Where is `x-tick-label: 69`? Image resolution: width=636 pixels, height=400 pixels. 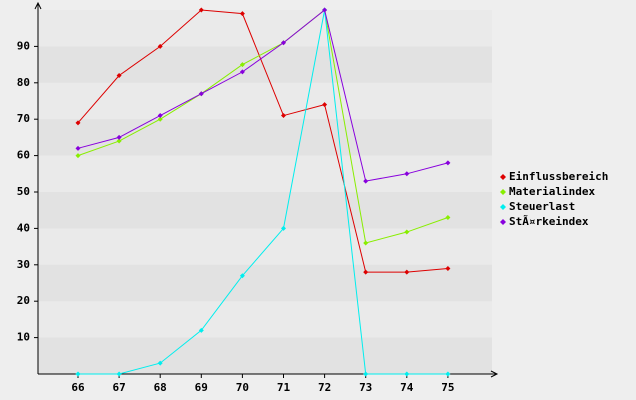 x-tick-label: 69 is located at coordinates (201, 387).